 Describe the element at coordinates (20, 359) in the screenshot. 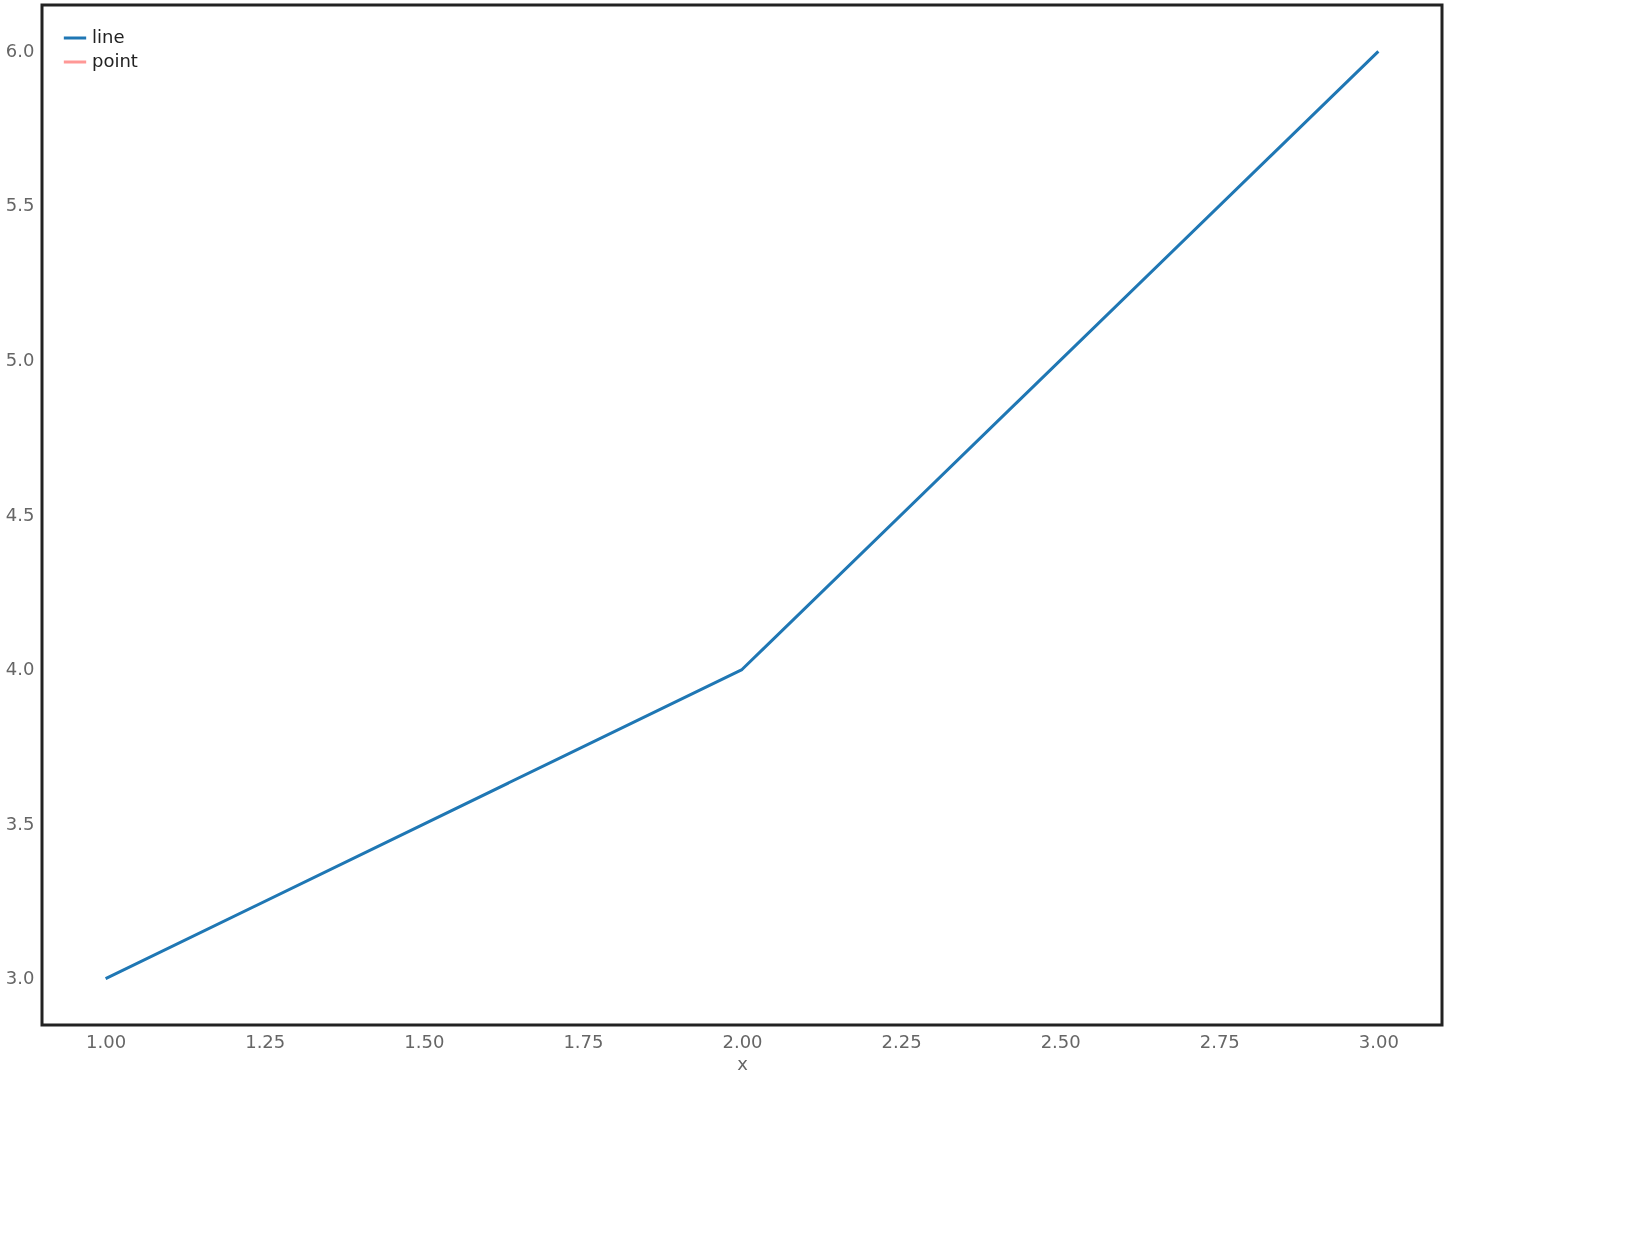

I see `y-tick-label: 5.0` at that location.